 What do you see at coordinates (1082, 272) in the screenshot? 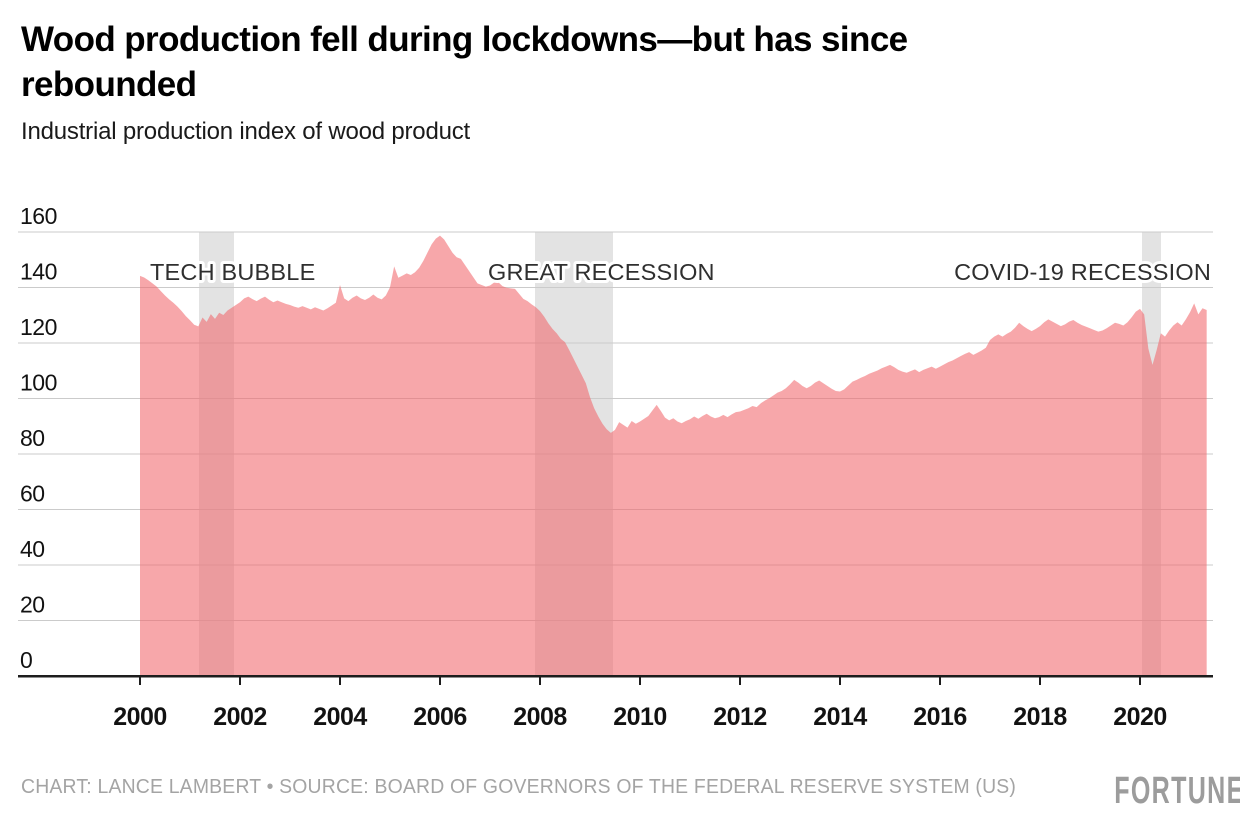
I see `recession-annotation-label: COVID-19 RECESSION` at bounding box center [1082, 272].